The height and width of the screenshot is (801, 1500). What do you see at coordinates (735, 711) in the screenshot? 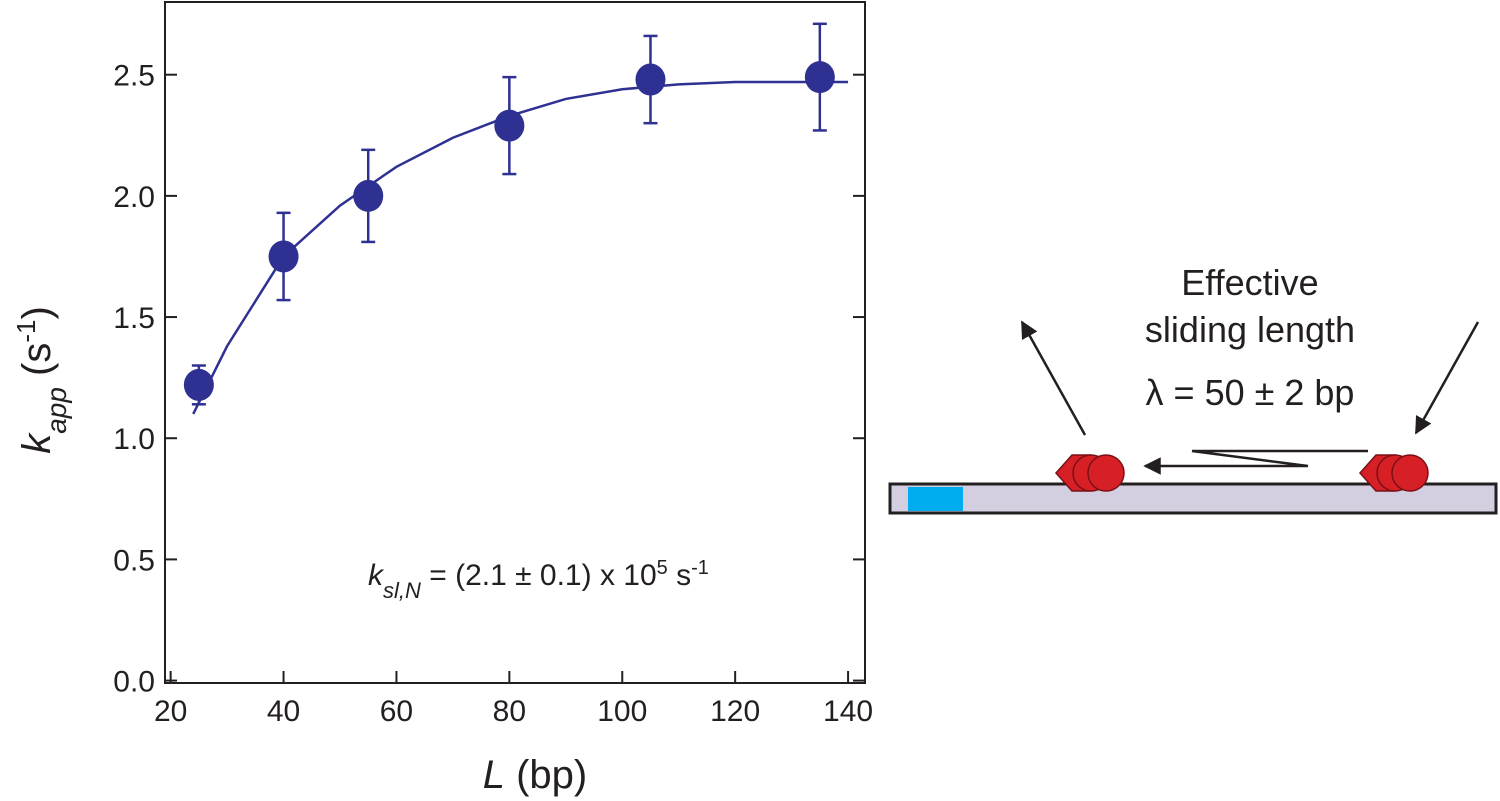
I see `x-tick-label: 120` at bounding box center [735, 711].